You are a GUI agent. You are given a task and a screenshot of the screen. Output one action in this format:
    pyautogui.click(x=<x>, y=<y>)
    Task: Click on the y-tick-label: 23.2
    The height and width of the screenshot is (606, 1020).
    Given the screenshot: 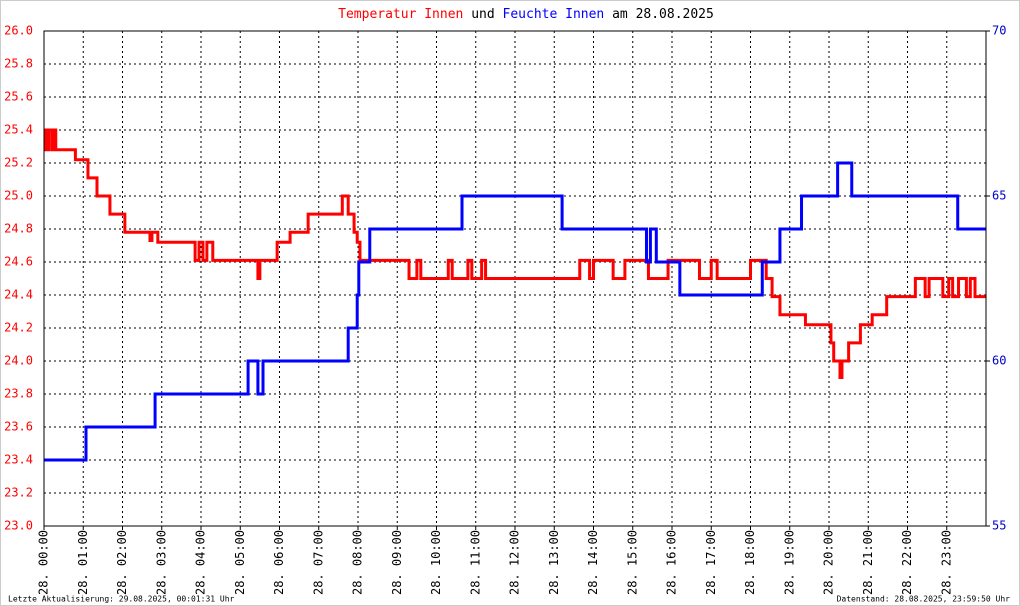 What is the action you would take?
    pyautogui.click(x=18, y=493)
    